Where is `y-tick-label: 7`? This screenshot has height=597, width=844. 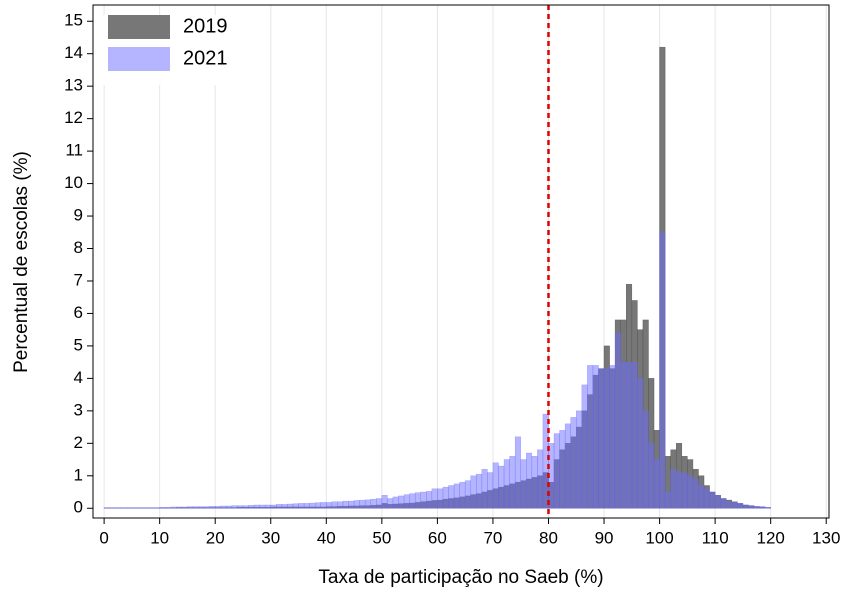 y-tick-label: 7 is located at coordinates (78, 279).